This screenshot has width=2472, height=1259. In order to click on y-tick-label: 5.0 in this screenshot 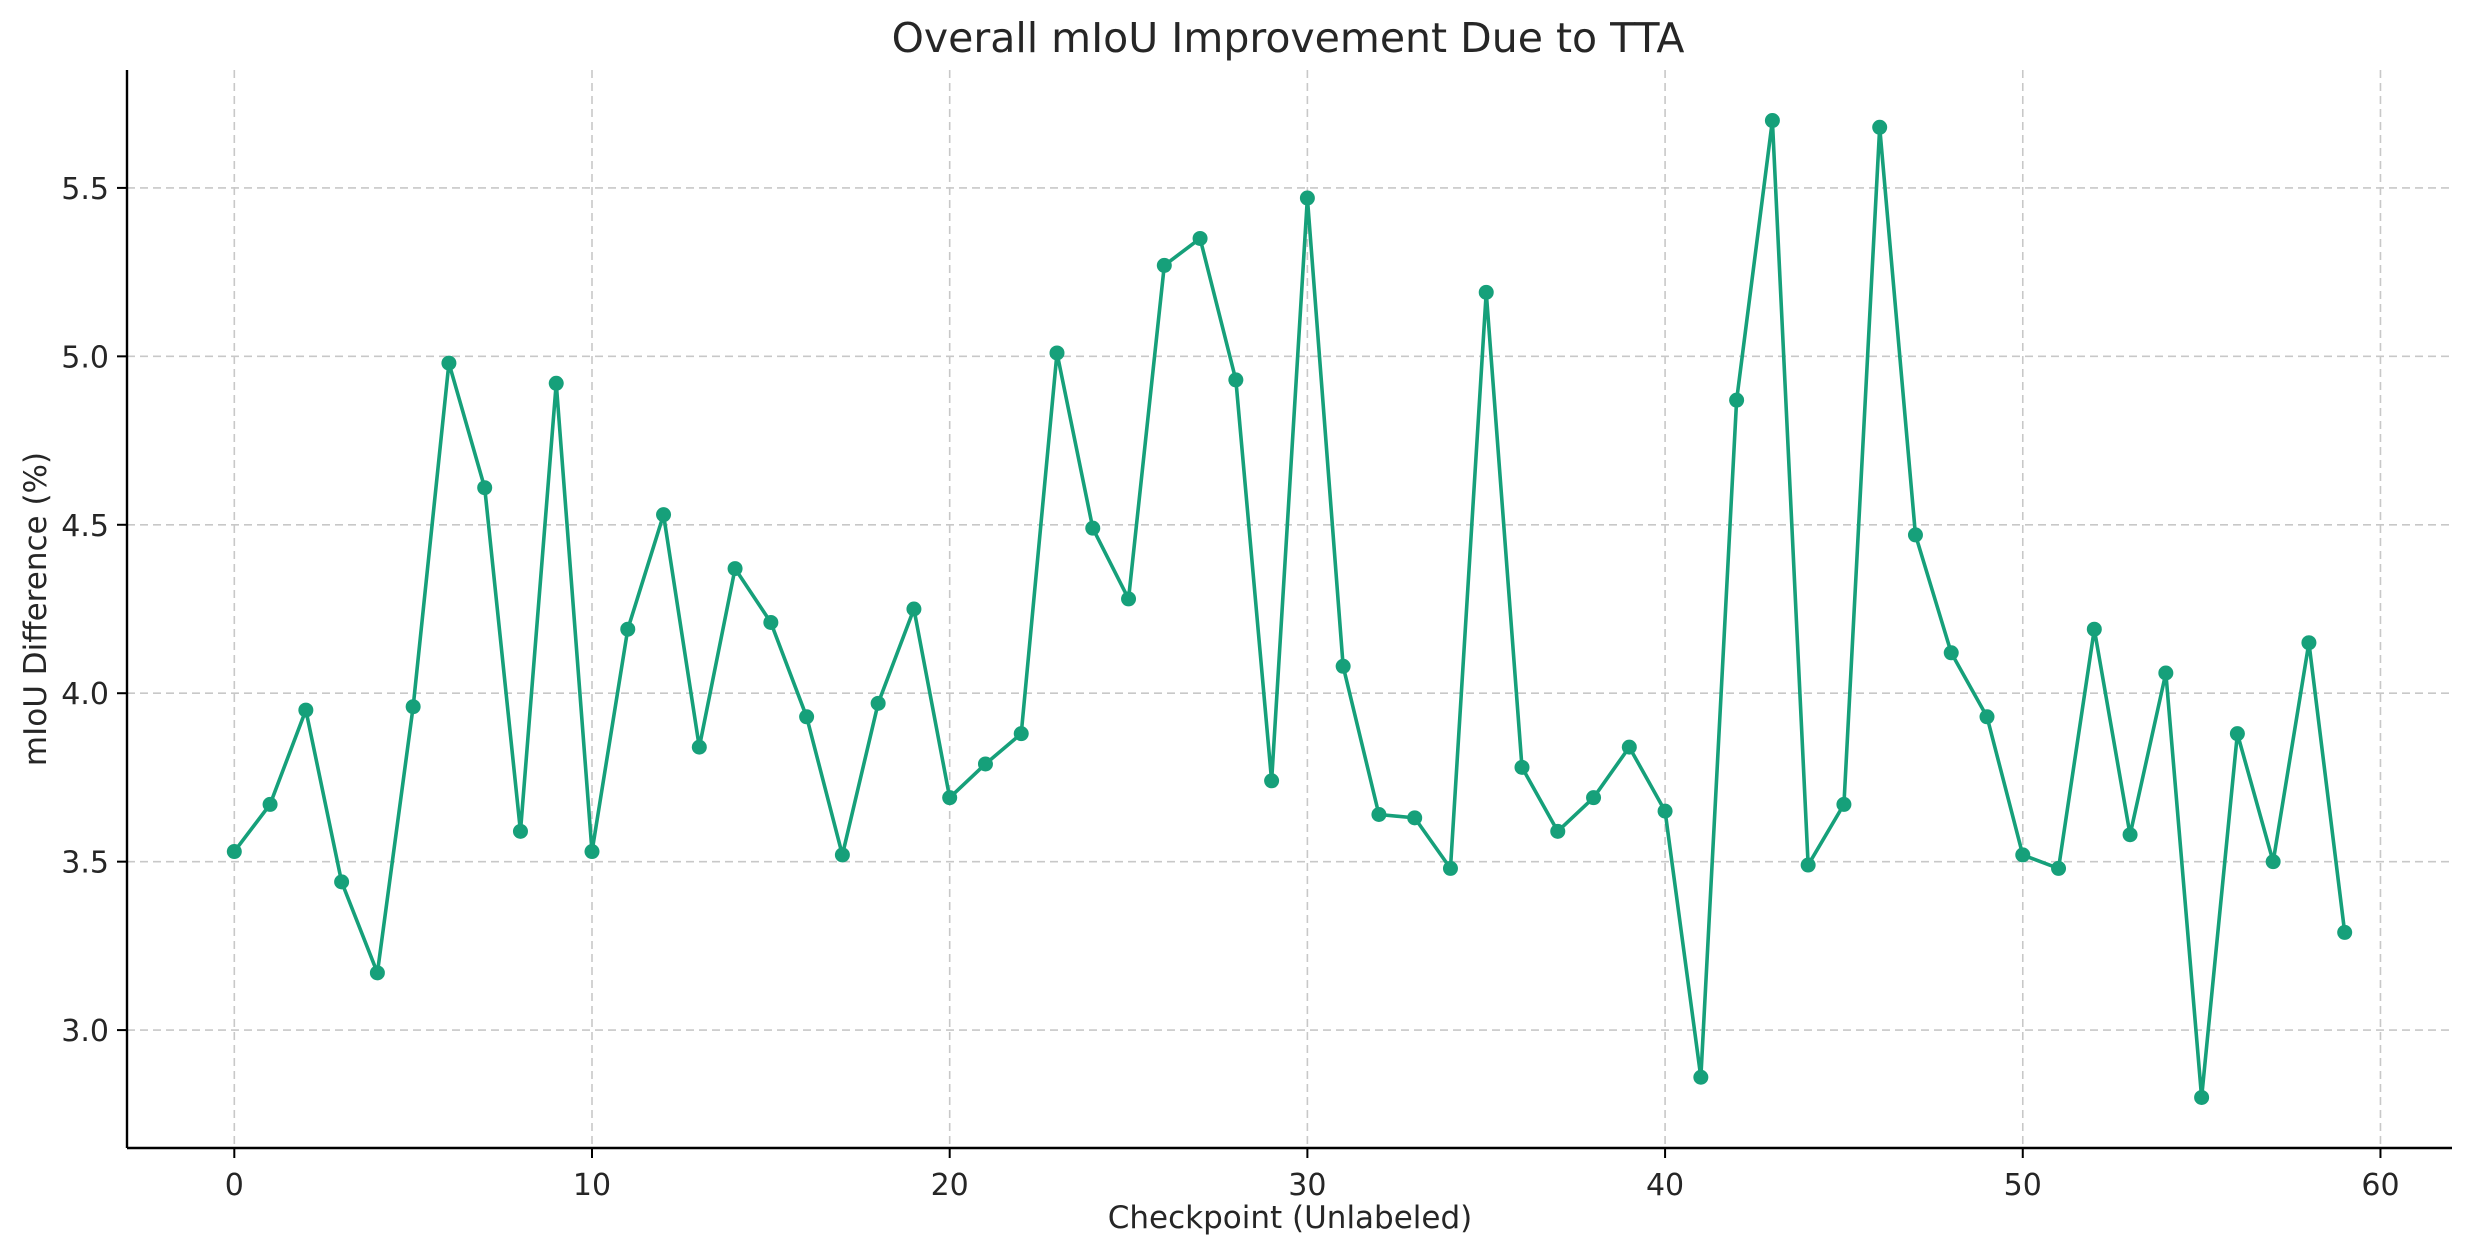, I will do `click(85, 357)`.